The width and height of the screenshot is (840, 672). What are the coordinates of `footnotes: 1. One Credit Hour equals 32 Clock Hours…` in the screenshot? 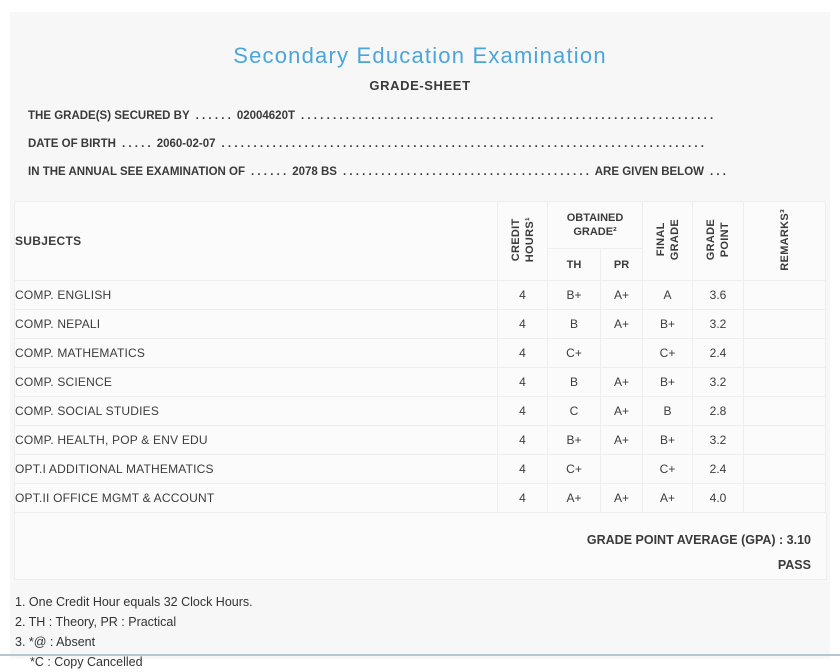 It's located at (422, 632).